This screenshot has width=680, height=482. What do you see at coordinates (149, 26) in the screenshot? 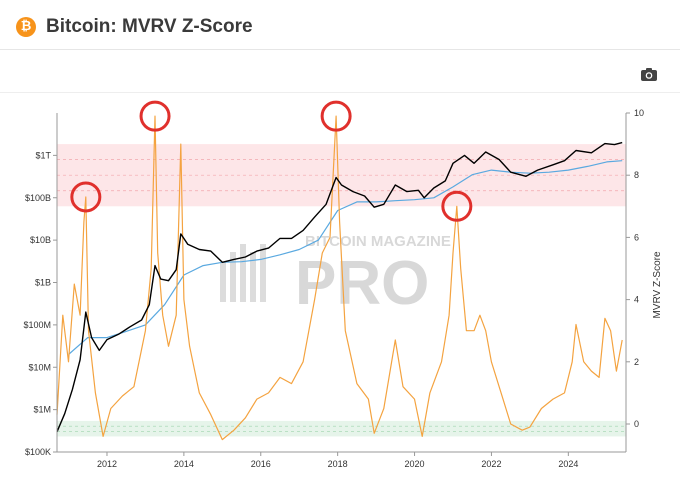
I see `page-title: Bitcoin: MVRV Z-Score` at bounding box center [149, 26].